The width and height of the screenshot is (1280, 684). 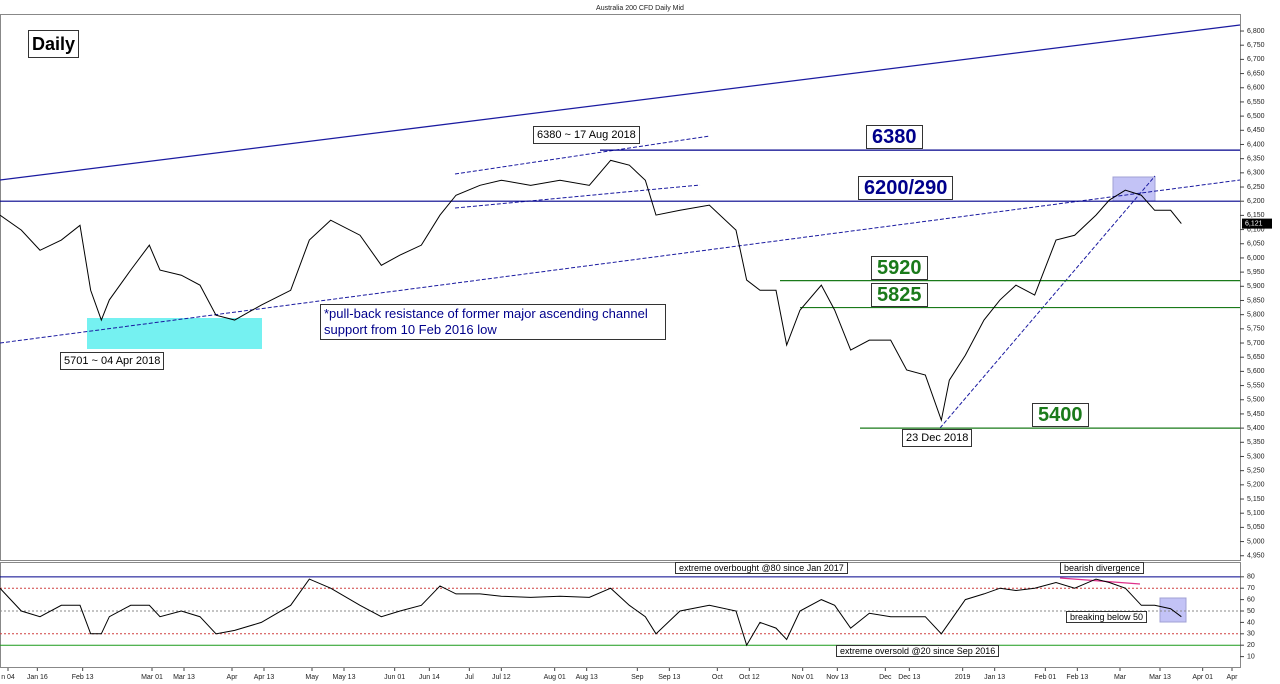 What do you see at coordinates (587, 677) in the screenshot?
I see `x-tick-label: Aug 13` at bounding box center [587, 677].